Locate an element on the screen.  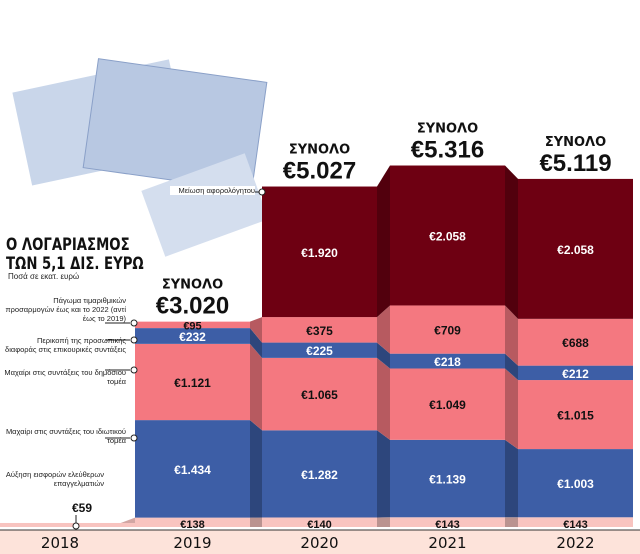
data-label: €1.282 is located at coordinates (319, 475).